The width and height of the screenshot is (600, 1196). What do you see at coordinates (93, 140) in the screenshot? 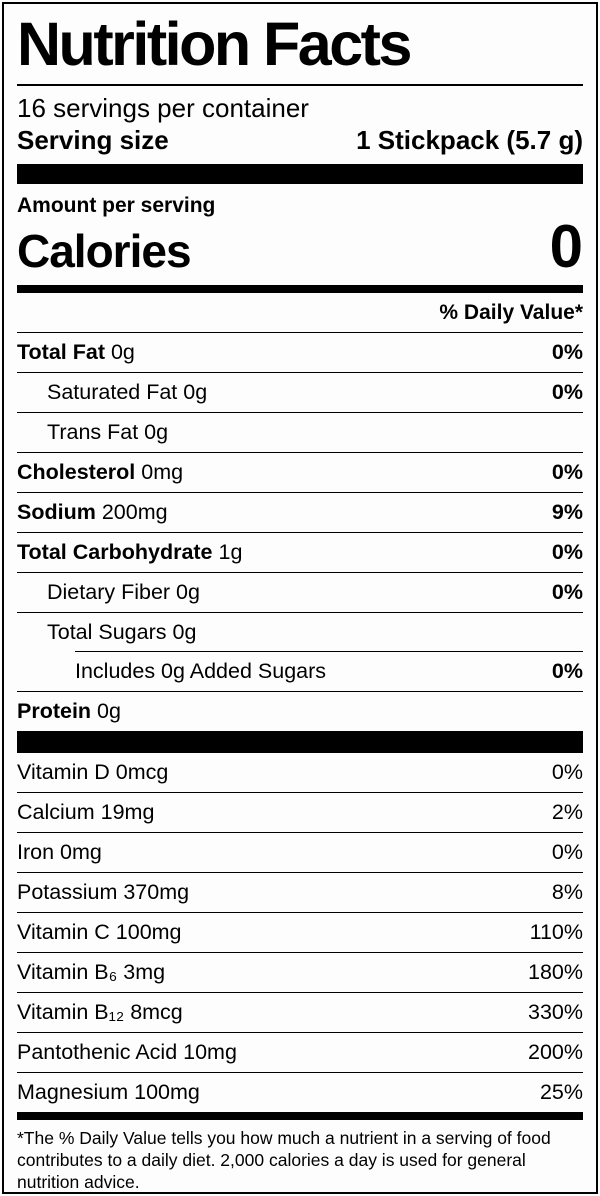
I see `serving-size-label: Serving size` at bounding box center [93, 140].